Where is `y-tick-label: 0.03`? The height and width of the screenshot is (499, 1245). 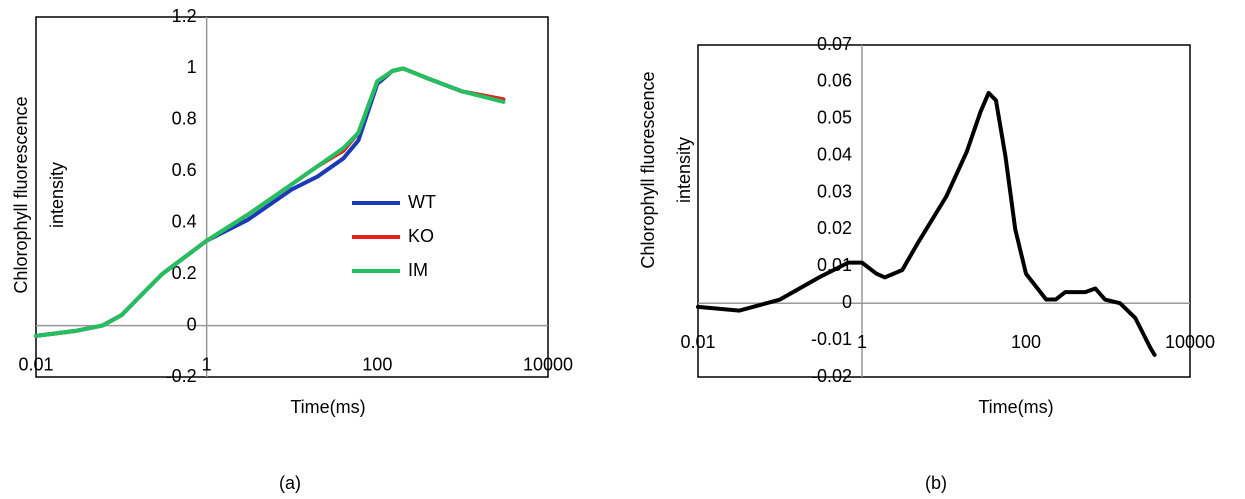 y-tick-label: 0.03 is located at coordinates (834, 191).